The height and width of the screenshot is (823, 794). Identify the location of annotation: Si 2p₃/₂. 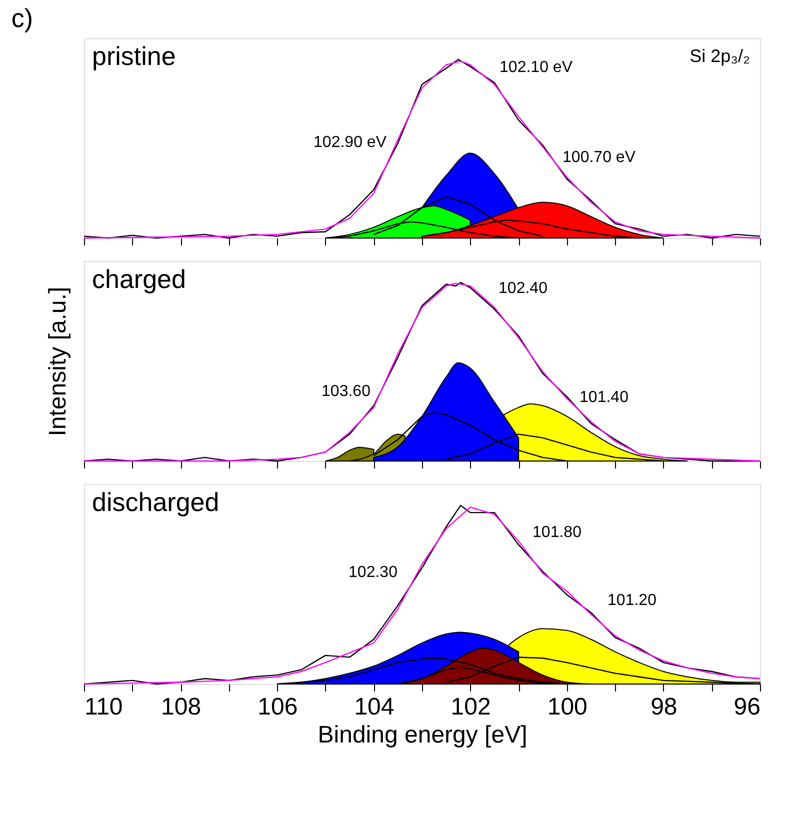
(720, 56).